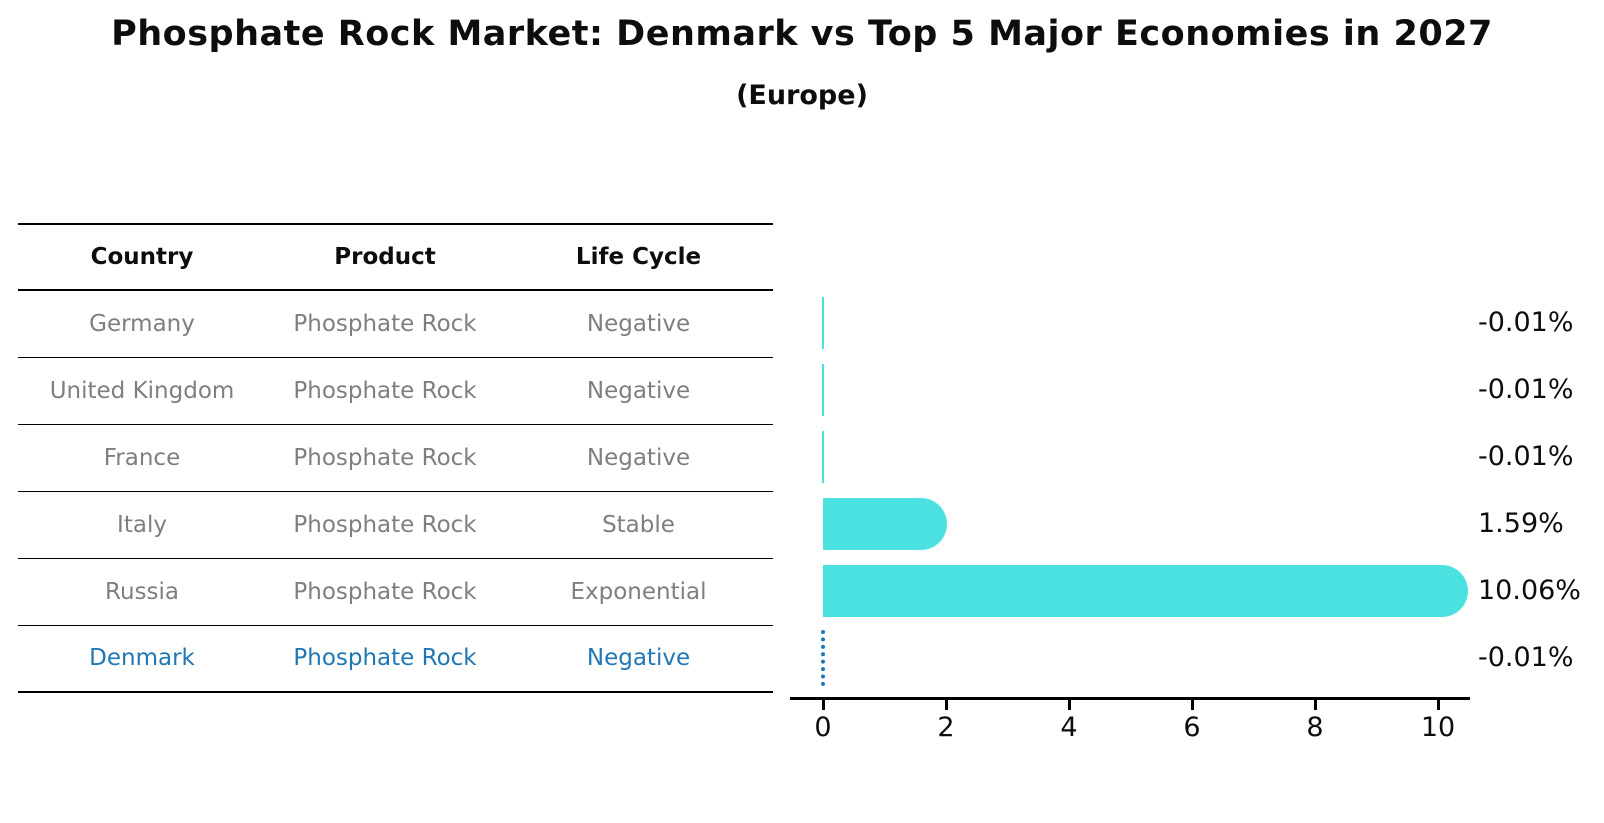  Describe the element at coordinates (385, 257) in the screenshot. I see `column-header: Product` at that location.